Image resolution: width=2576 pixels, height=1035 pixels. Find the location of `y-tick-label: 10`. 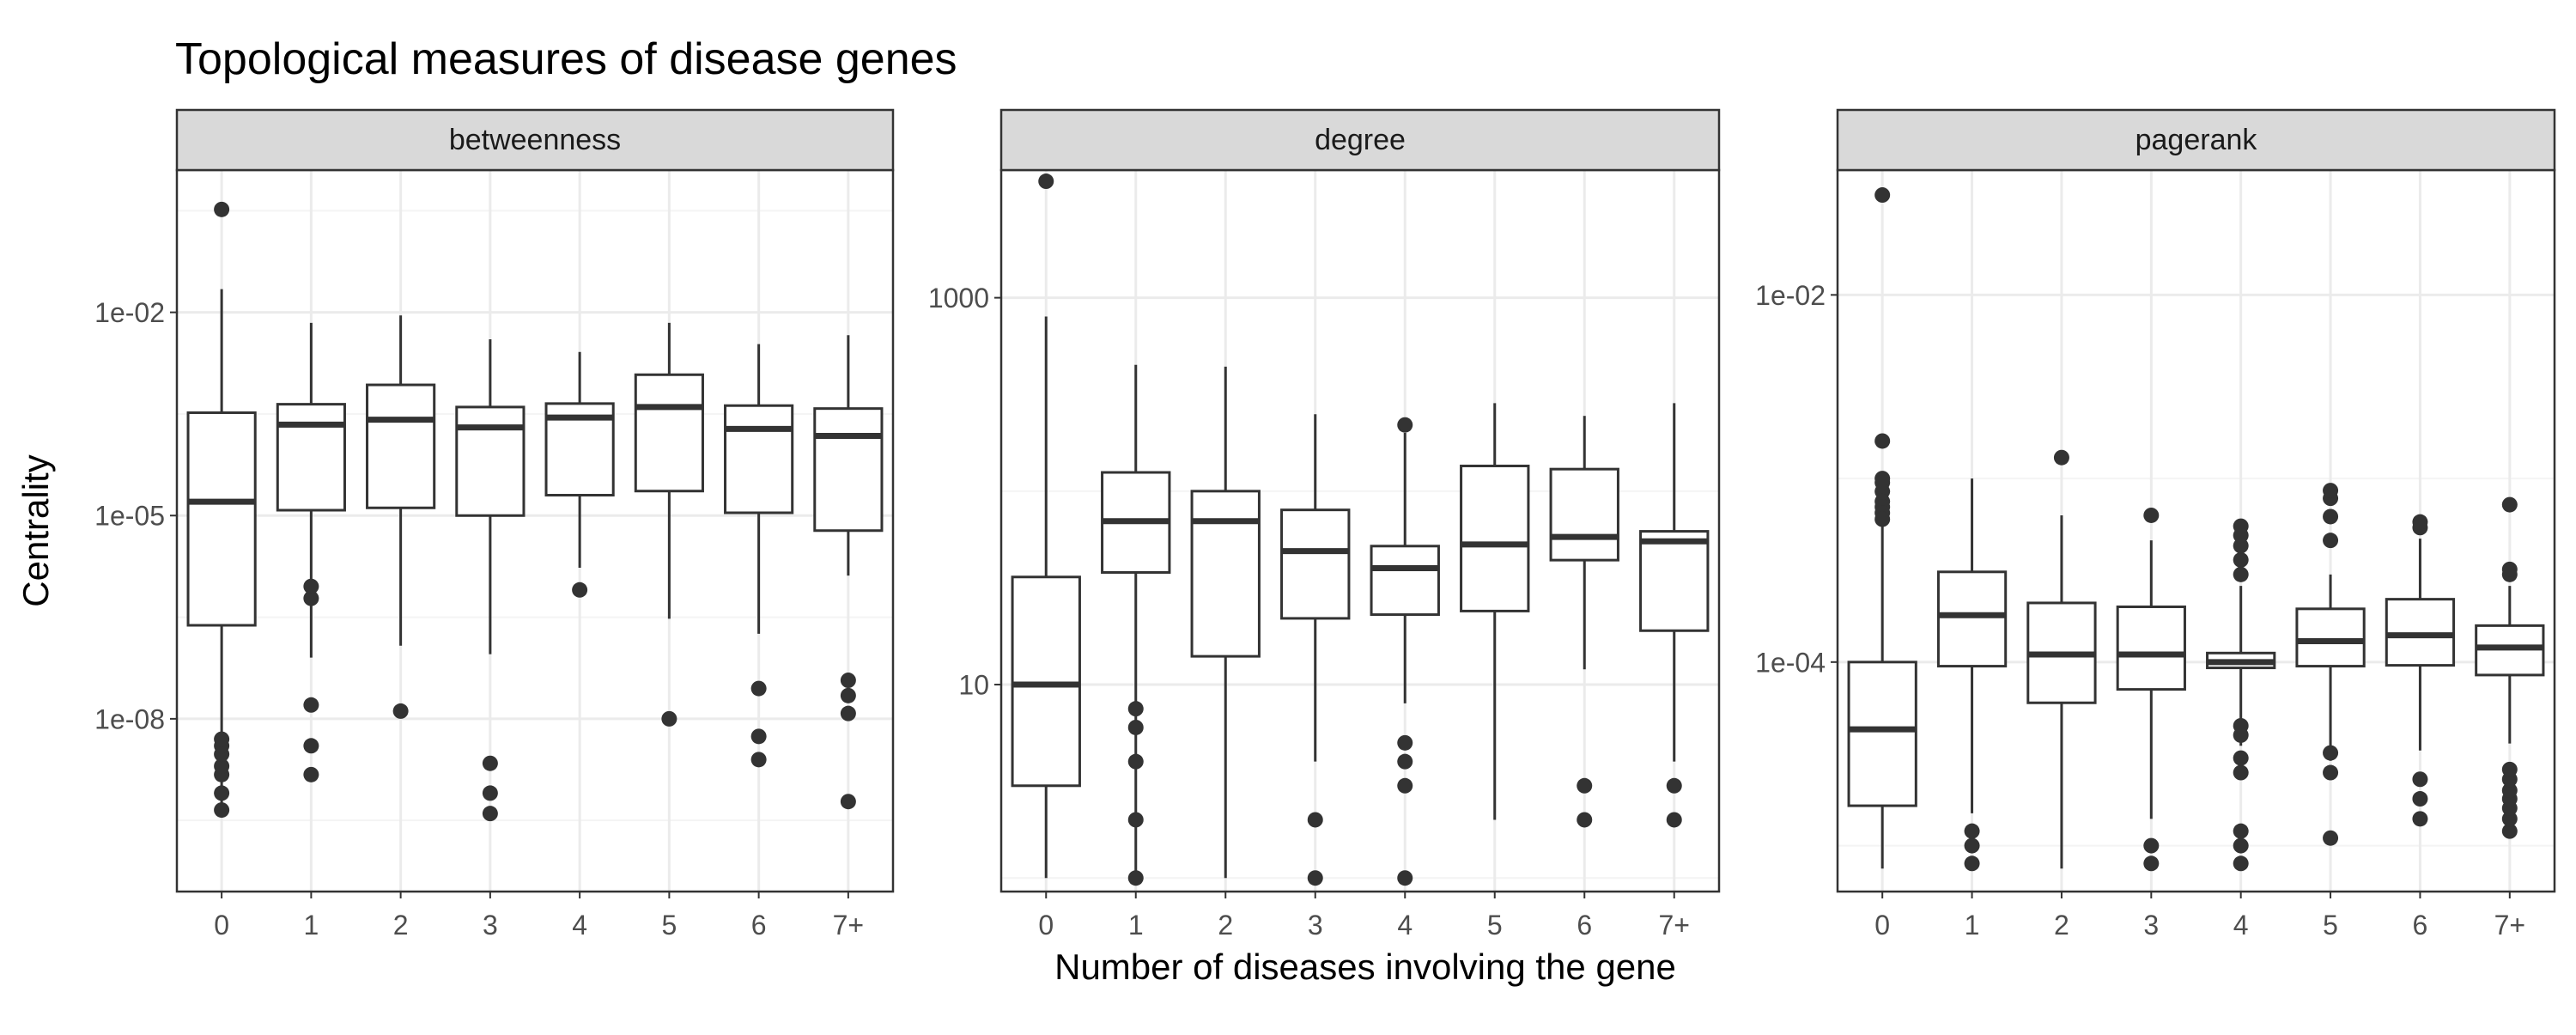

y-tick-label: 10 is located at coordinates (973, 684).